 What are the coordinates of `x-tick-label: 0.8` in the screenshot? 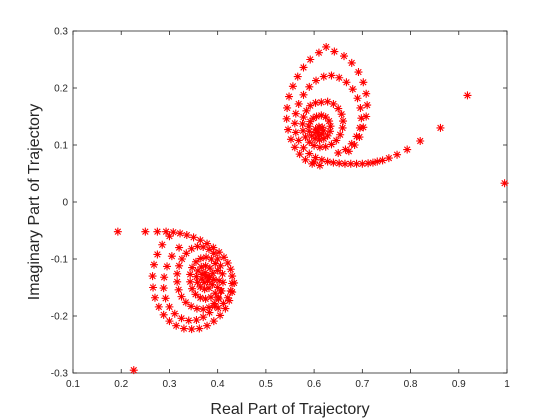 It's located at (411, 384).